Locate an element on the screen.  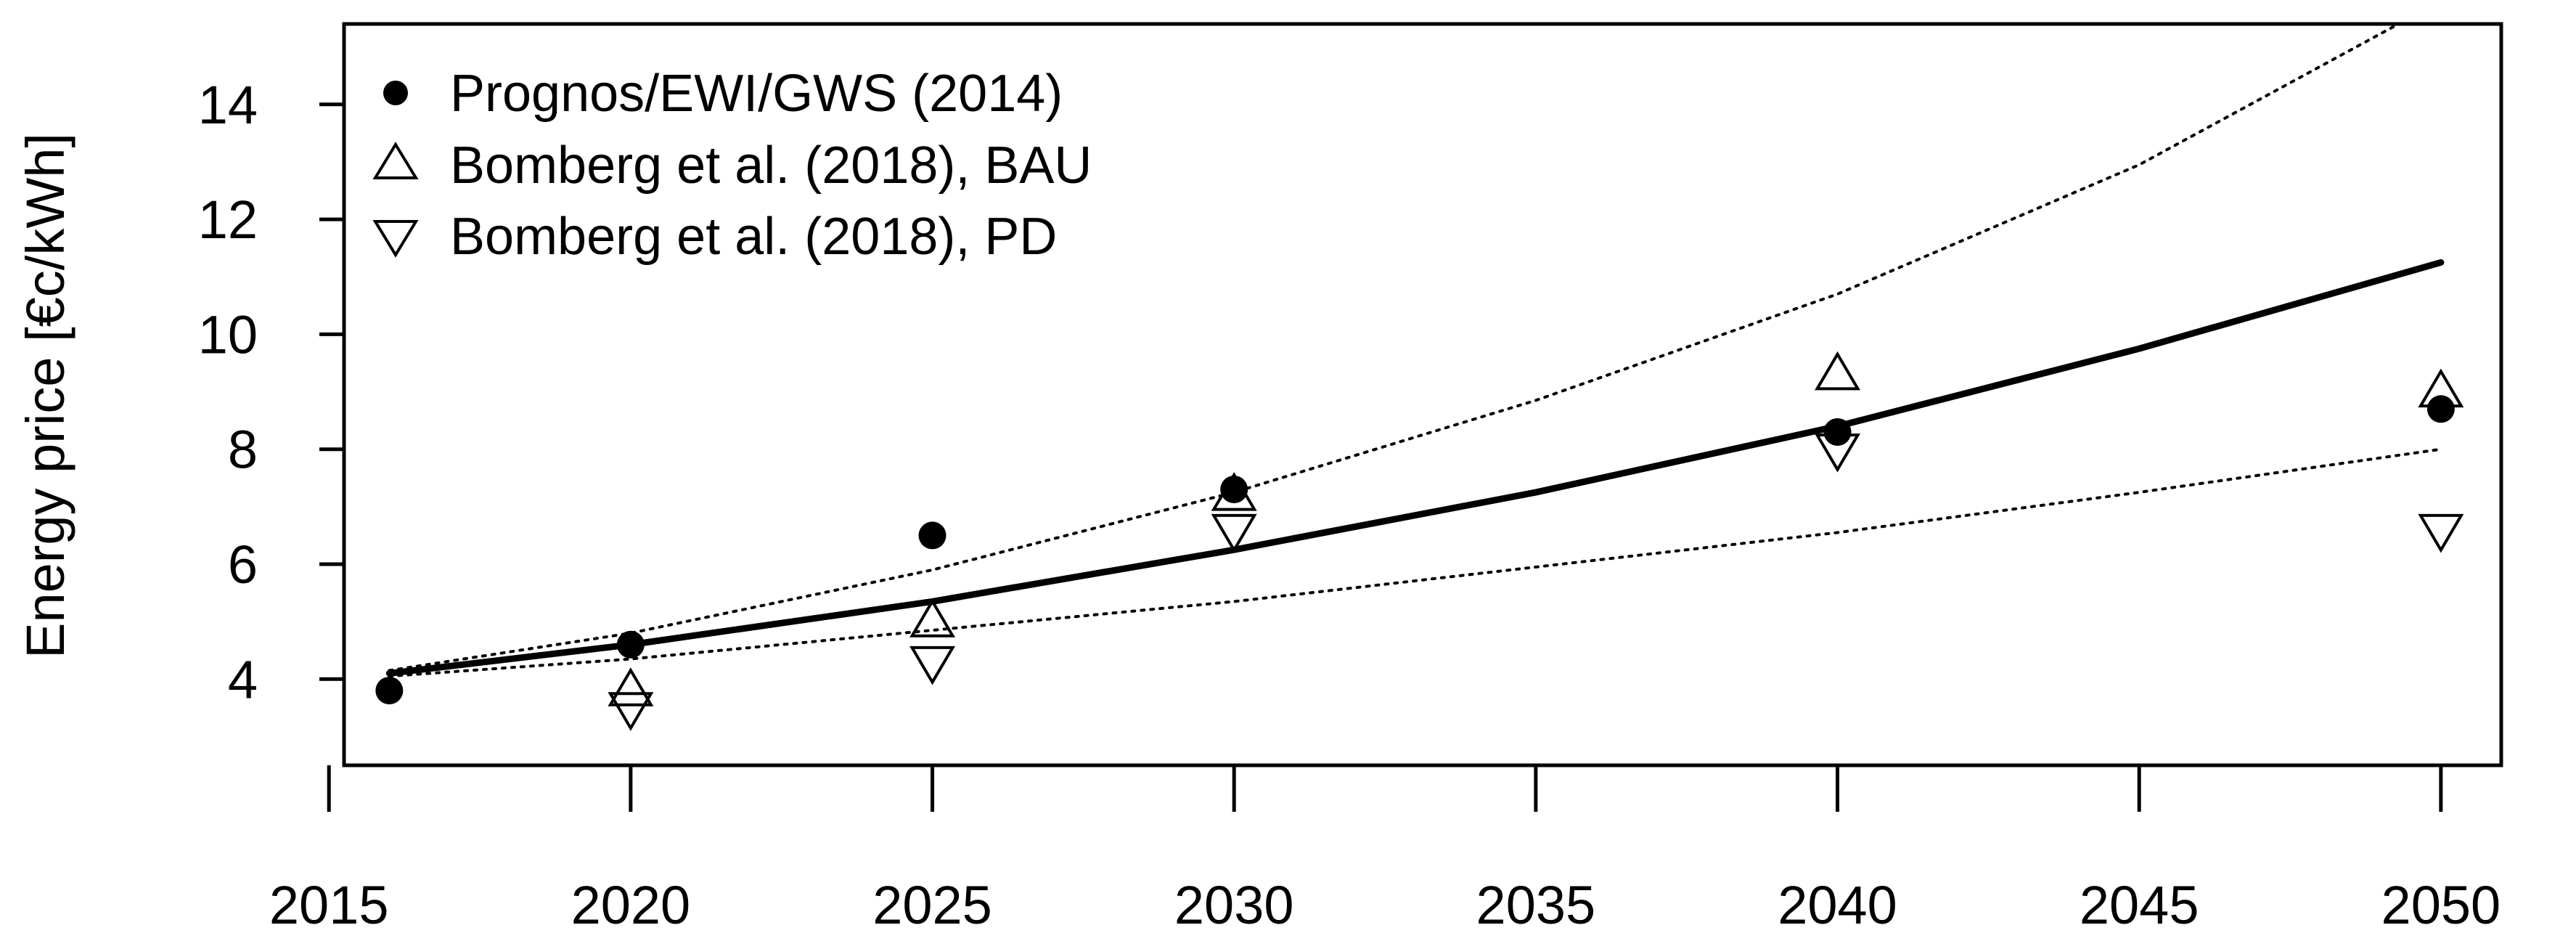
legend-item-prognos: Prognos/EWI/GWS (2014) is located at coordinates (723, 94).